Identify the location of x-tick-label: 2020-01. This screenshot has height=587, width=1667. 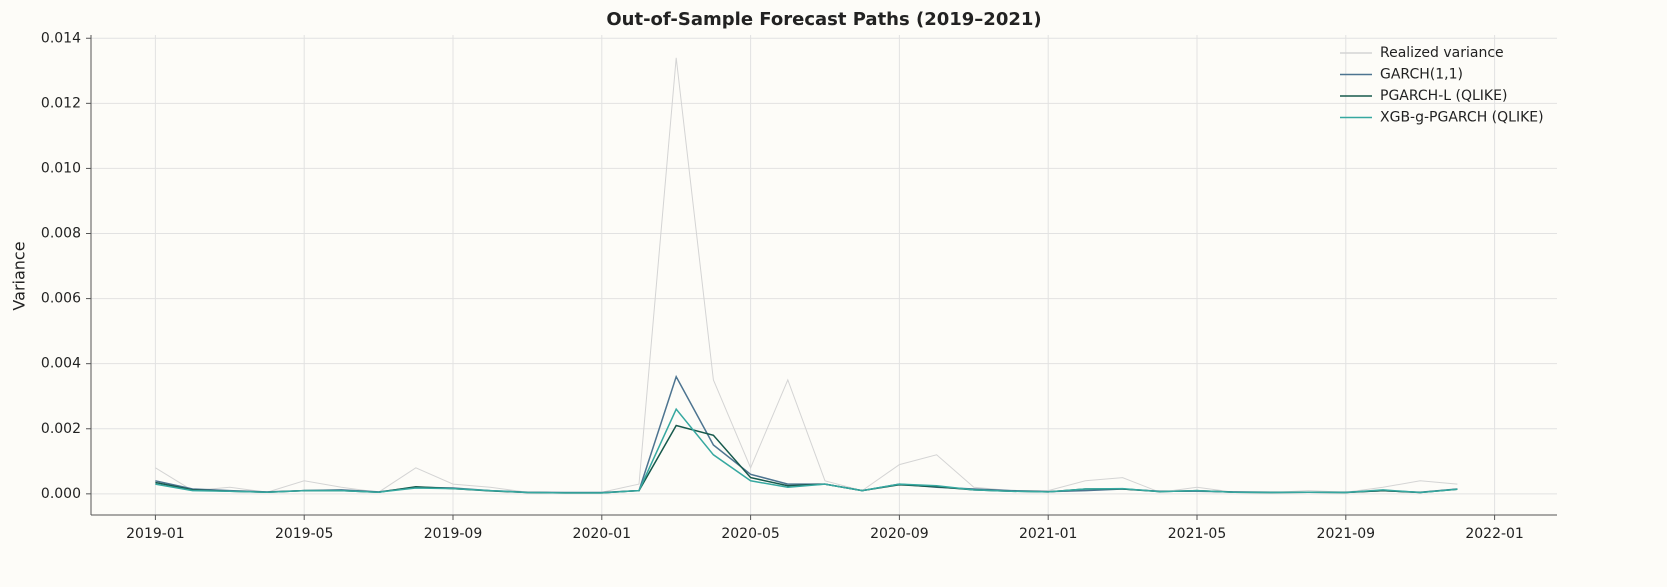
(602, 534).